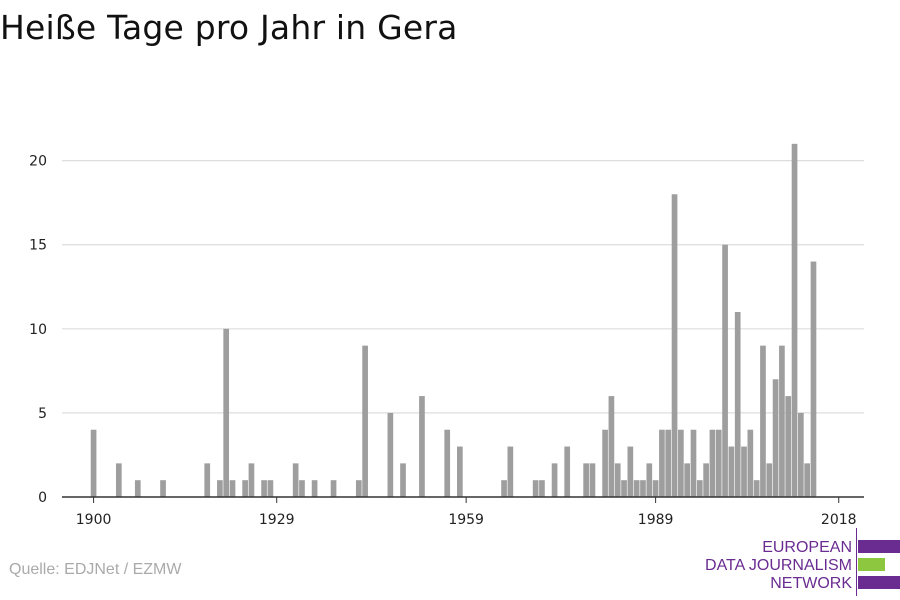  I want to click on x-tick-label: 1959, so click(466, 520).